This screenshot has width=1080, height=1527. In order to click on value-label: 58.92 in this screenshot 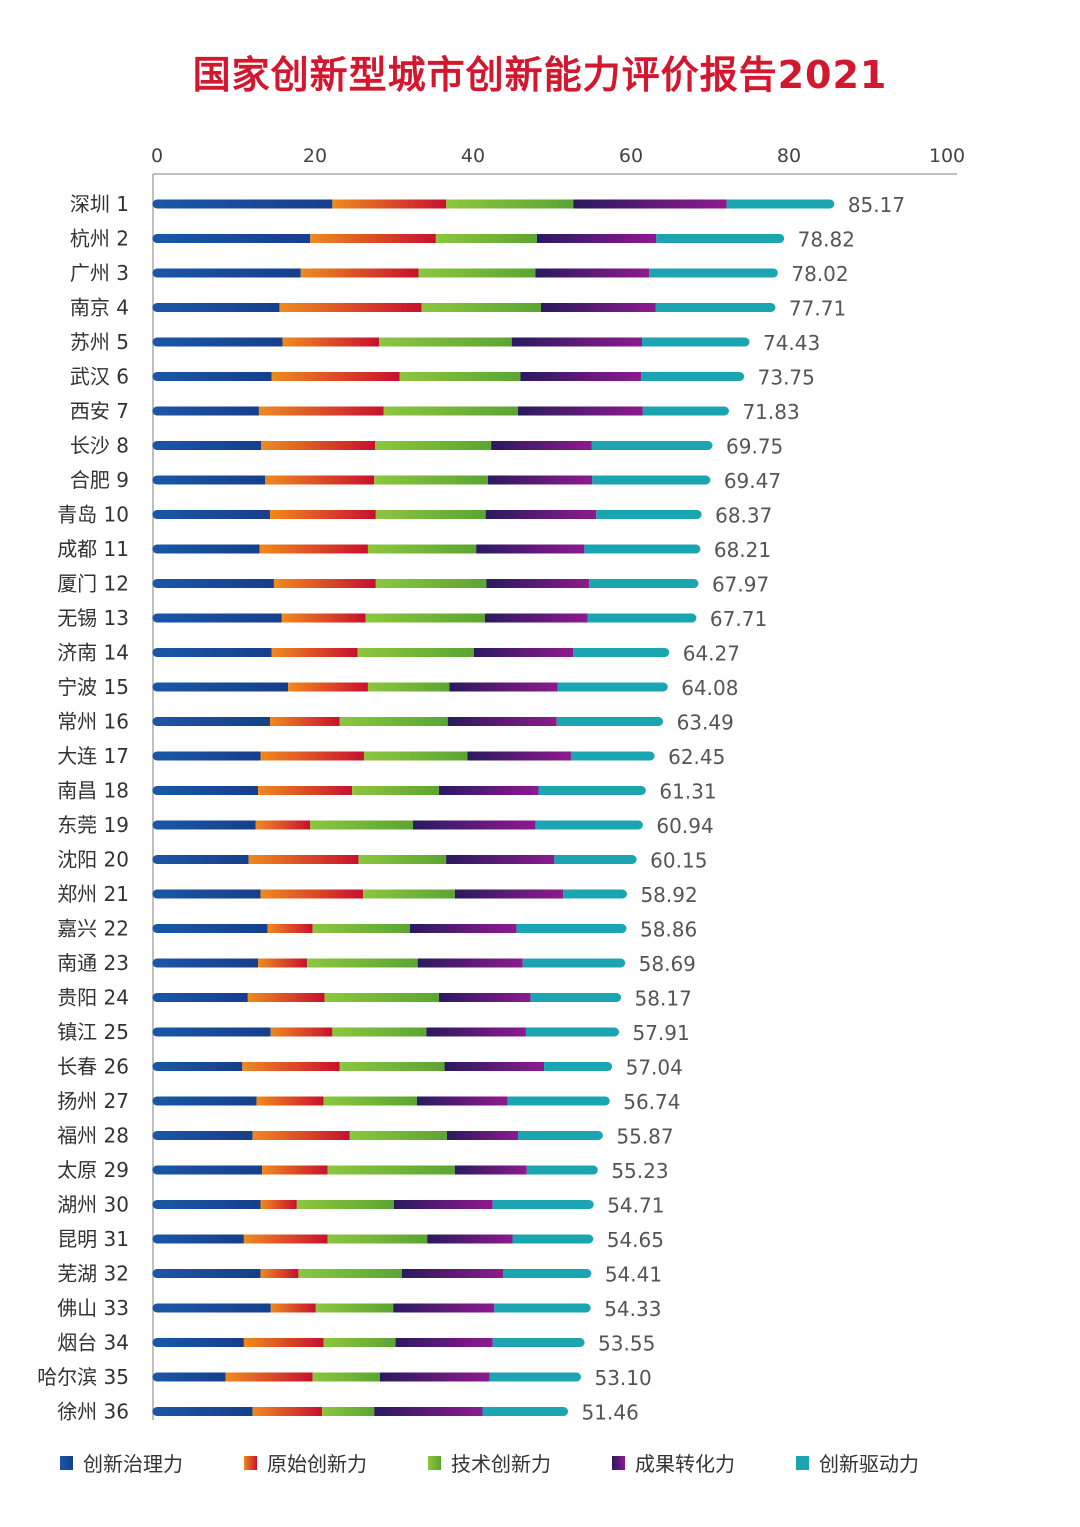, I will do `click(668, 895)`.